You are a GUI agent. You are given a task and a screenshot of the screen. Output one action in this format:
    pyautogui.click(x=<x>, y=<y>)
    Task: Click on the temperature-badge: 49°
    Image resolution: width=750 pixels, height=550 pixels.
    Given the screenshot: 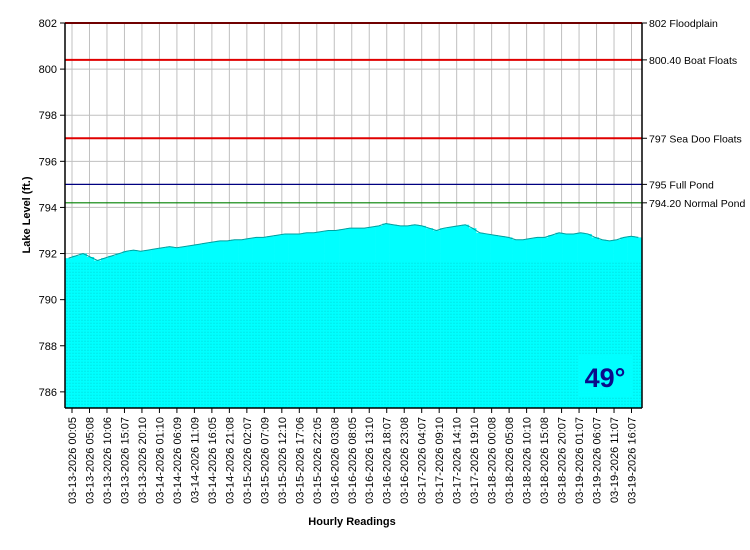 What is the action you would take?
    pyautogui.click(x=605, y=375)
    